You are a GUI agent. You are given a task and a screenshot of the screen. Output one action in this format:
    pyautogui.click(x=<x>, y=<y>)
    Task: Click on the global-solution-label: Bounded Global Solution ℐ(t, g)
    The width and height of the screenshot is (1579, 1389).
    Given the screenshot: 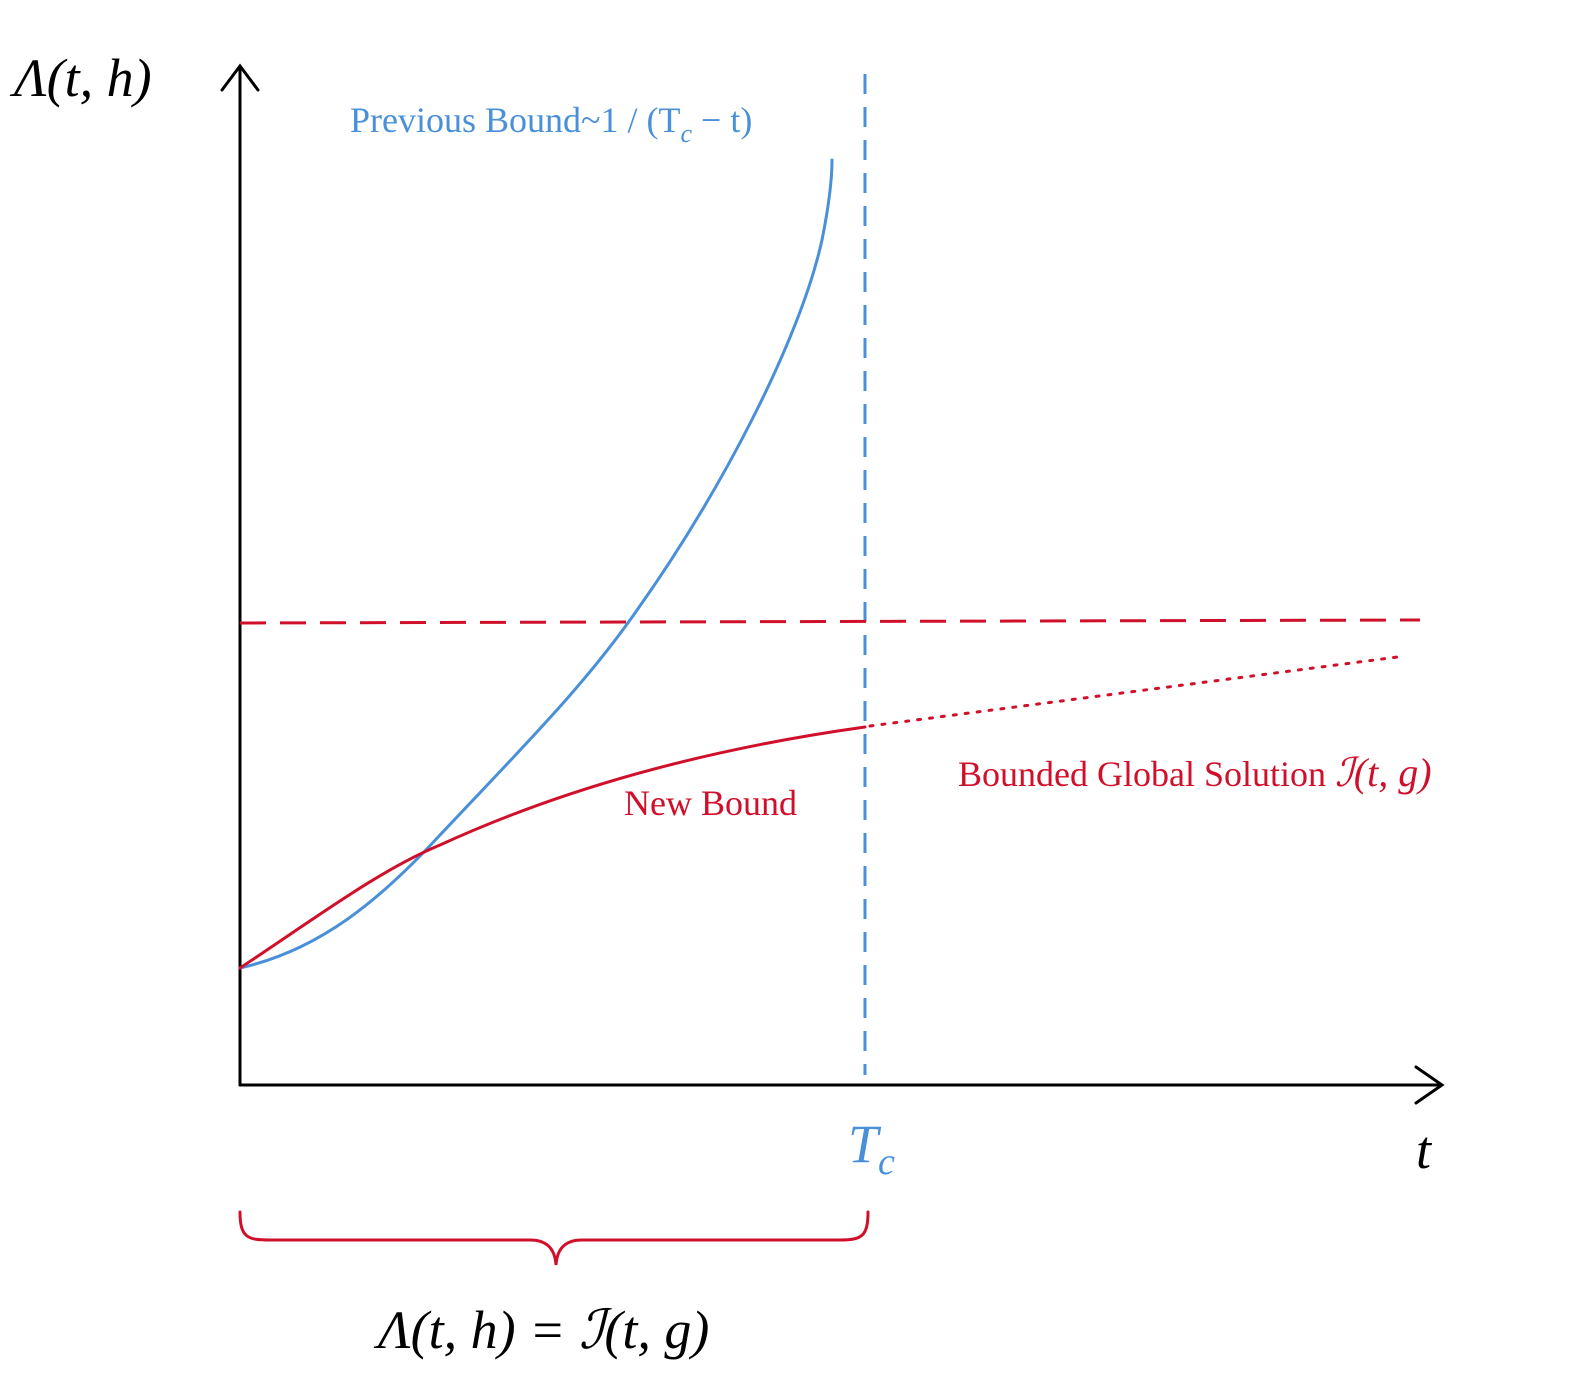 What is the action you would take?
    pyautogui.click(x=1195, y=772)
    